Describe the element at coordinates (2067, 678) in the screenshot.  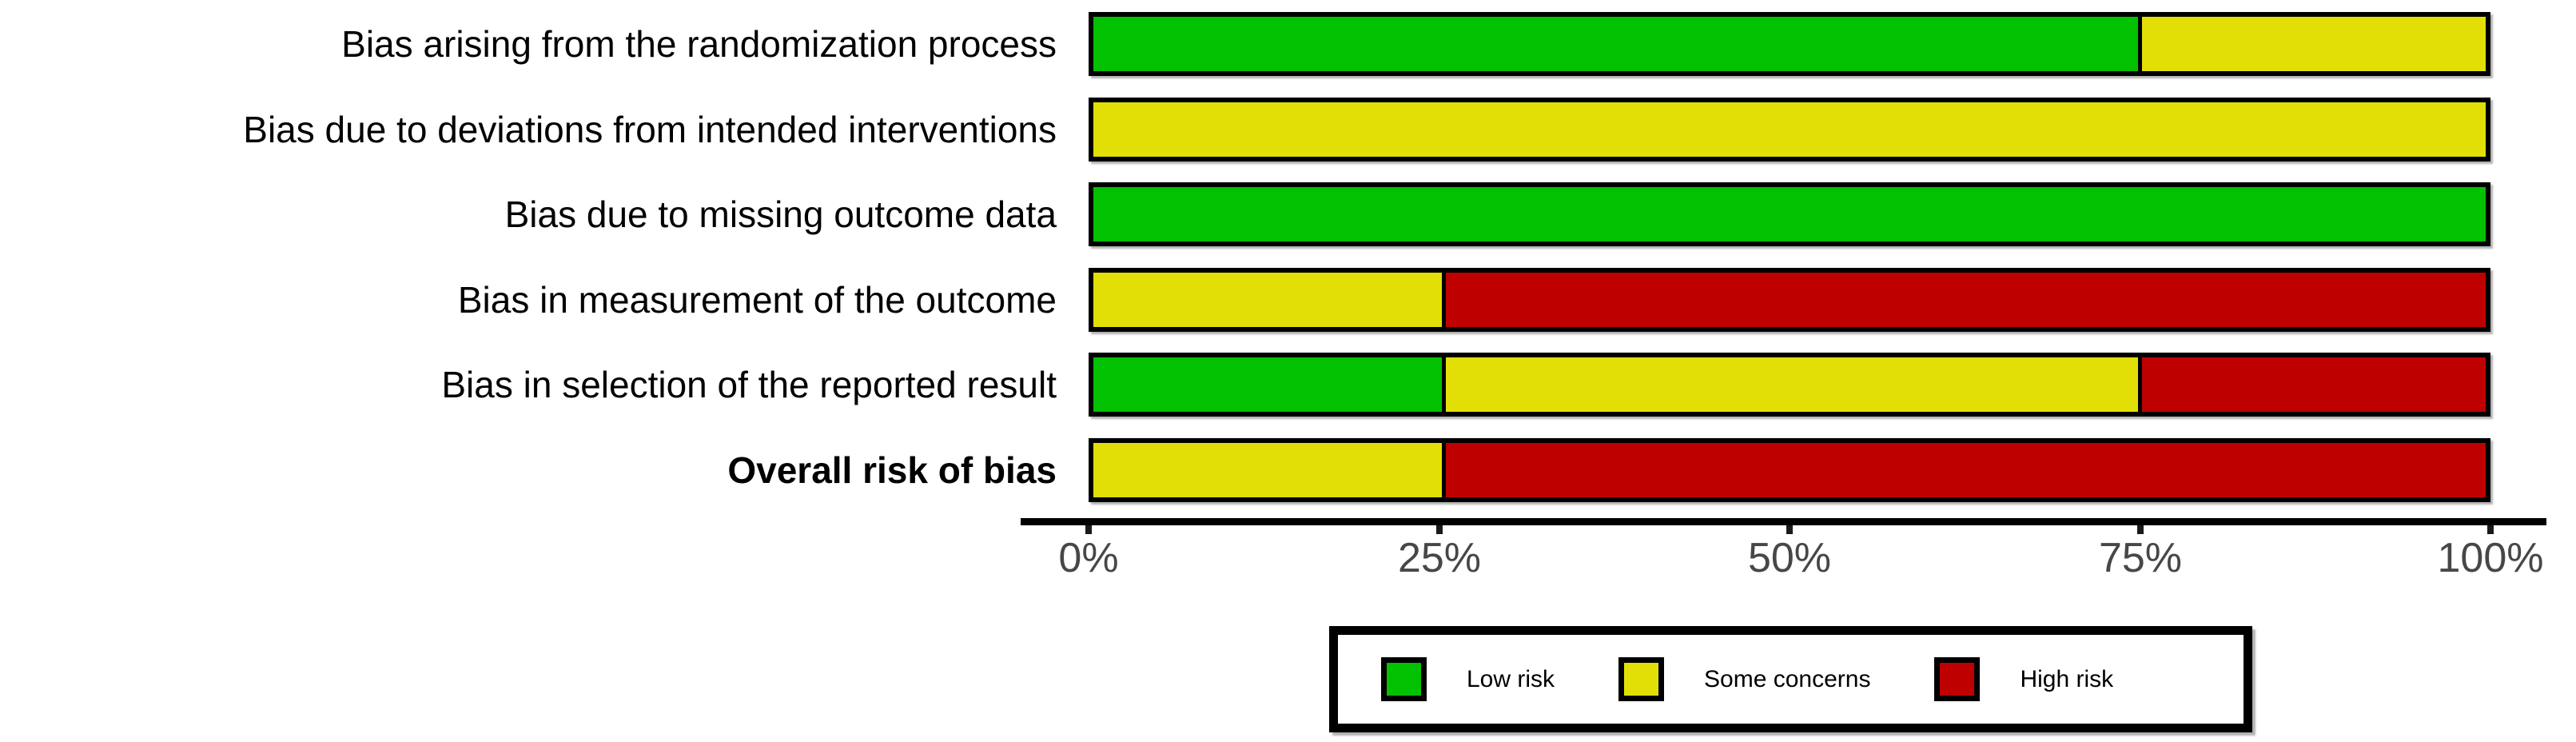
I see `legend-label: High risk` at that location.